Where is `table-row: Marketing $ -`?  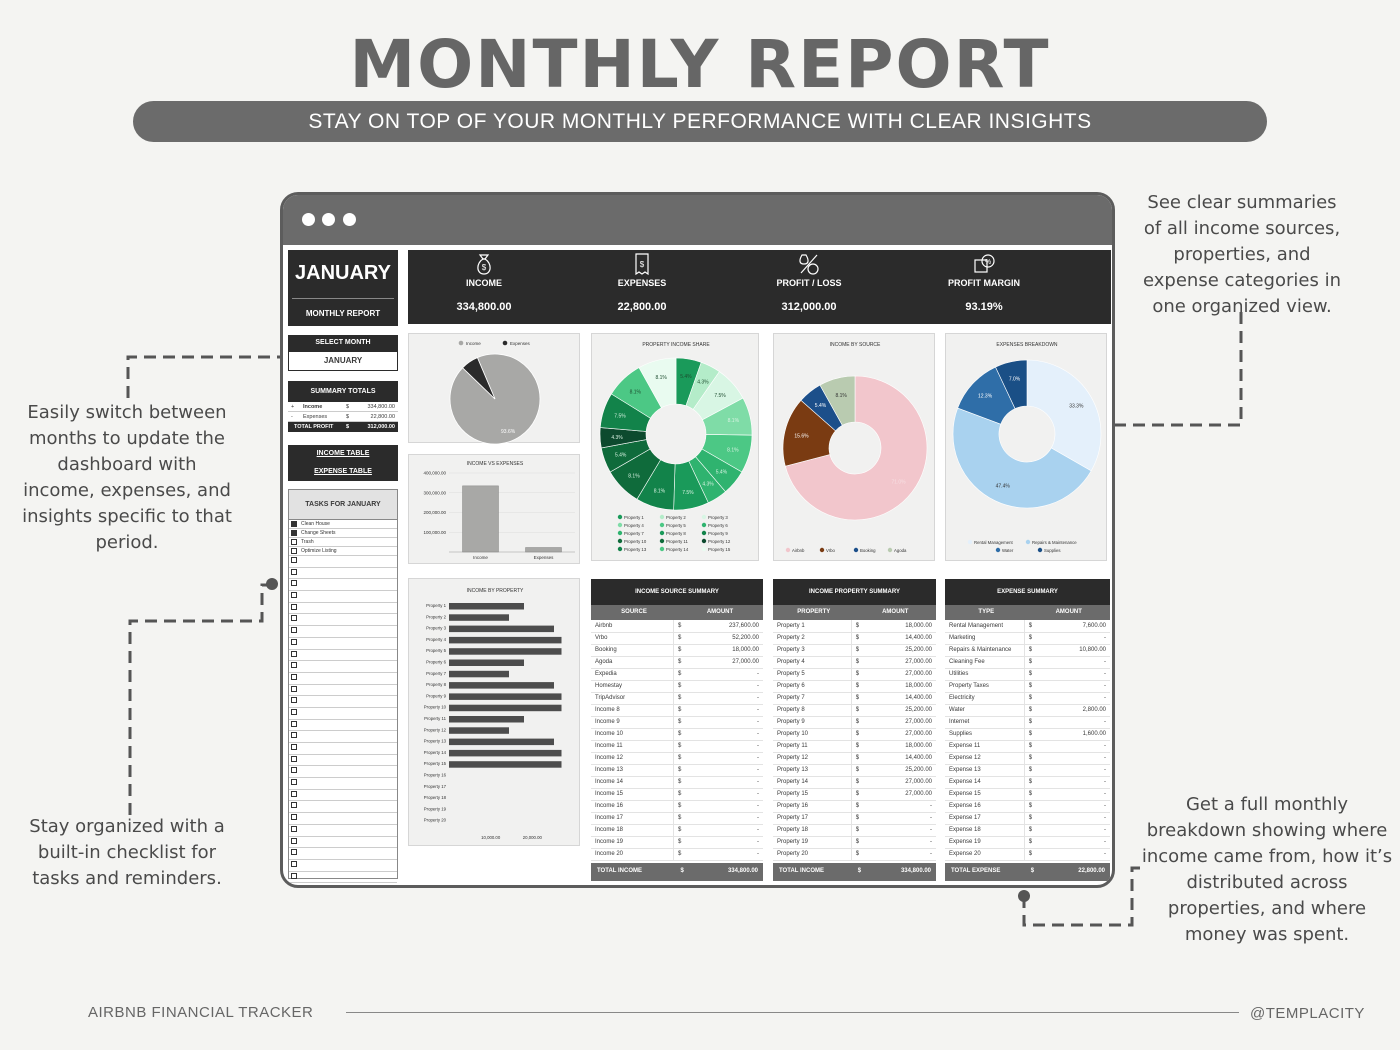 table-row: Marketing $ - is located at coordinates (1027, 638).